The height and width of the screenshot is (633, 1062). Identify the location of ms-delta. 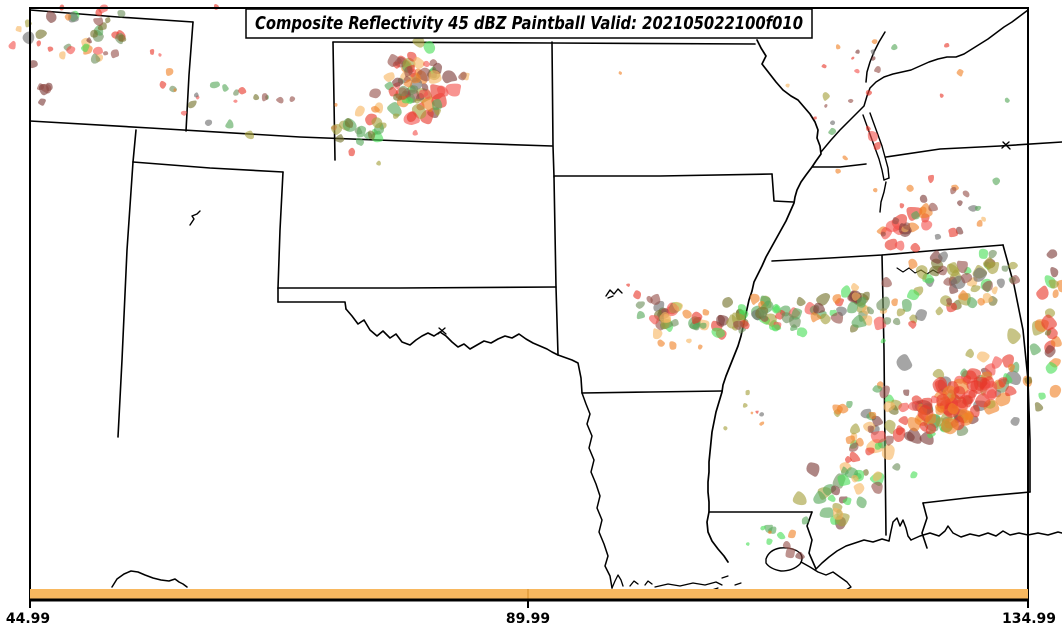
(826, 576).